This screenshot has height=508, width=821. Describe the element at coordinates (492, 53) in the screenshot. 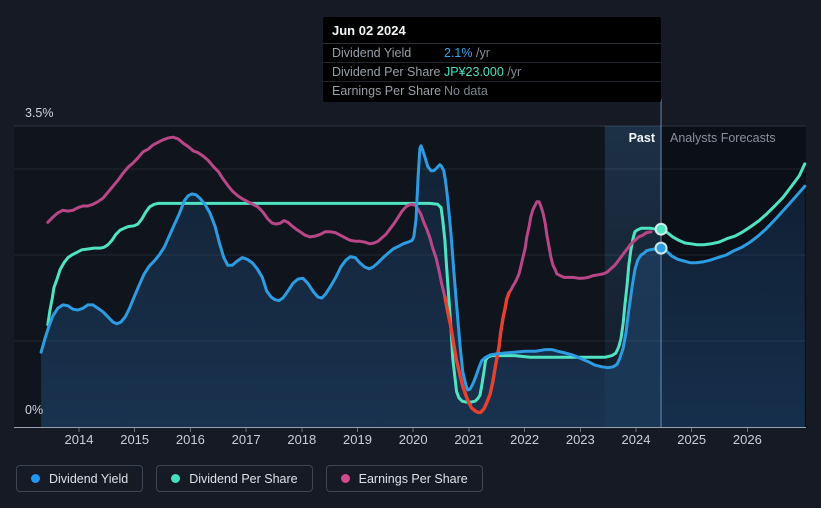

I see `tooltip-row-dividend-yield: Dividend Yield 2.1% /yr` at that location.